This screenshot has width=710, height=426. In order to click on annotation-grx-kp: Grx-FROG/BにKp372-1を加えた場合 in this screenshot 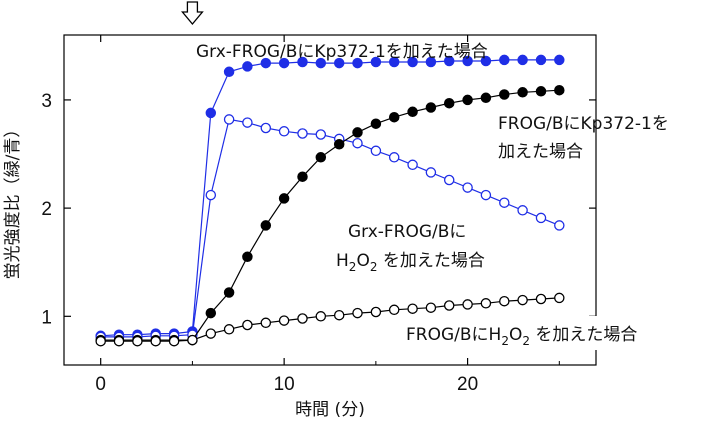, I will do `click(342, 52)`.